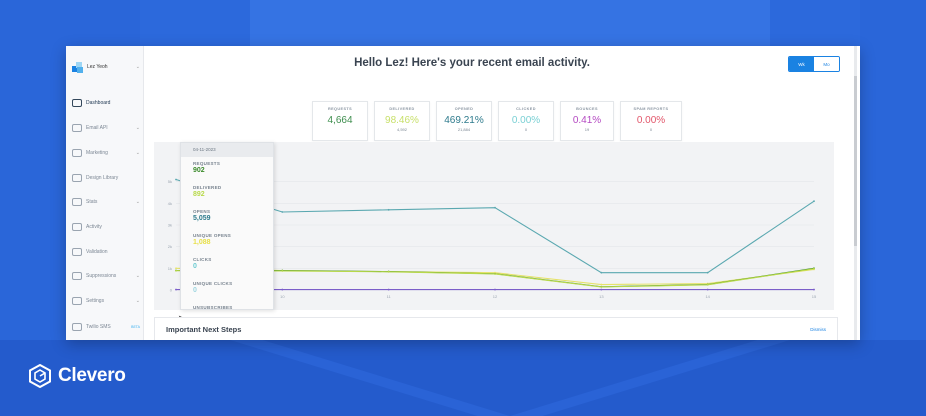 The image size is (926, 416). I want to click on tooltip-label: OPENS, so click(202, 211).